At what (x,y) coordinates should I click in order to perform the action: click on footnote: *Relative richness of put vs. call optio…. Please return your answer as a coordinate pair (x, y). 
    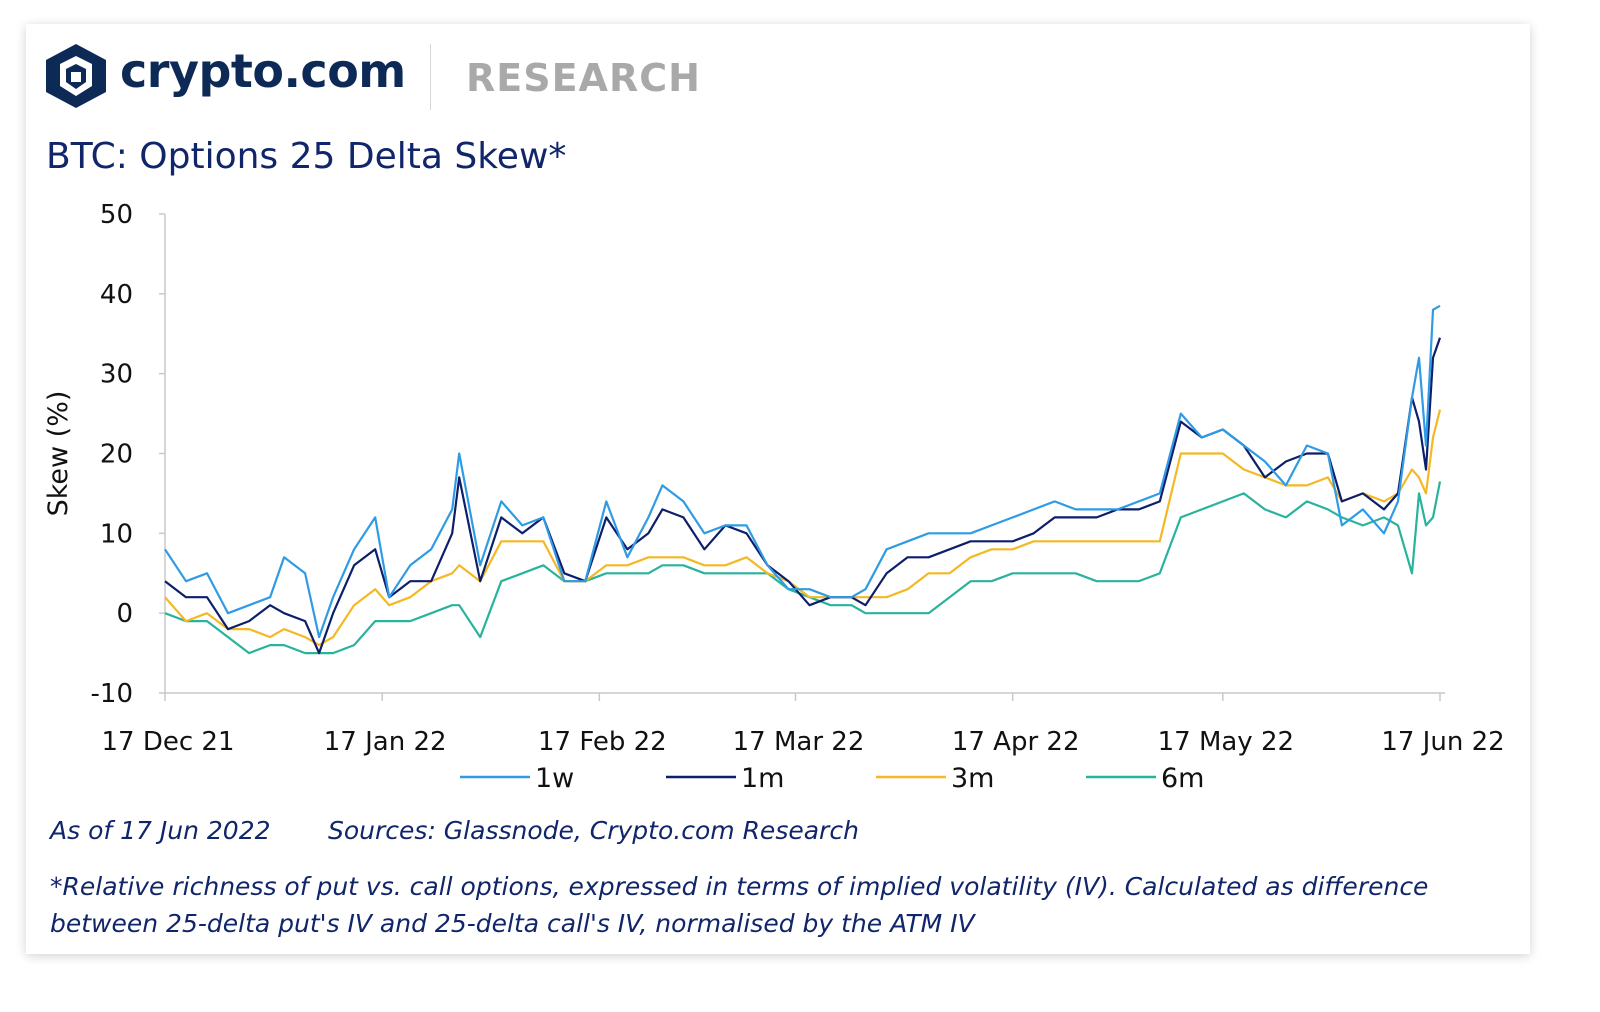
    Looking at the image, I should click on (739, 905).